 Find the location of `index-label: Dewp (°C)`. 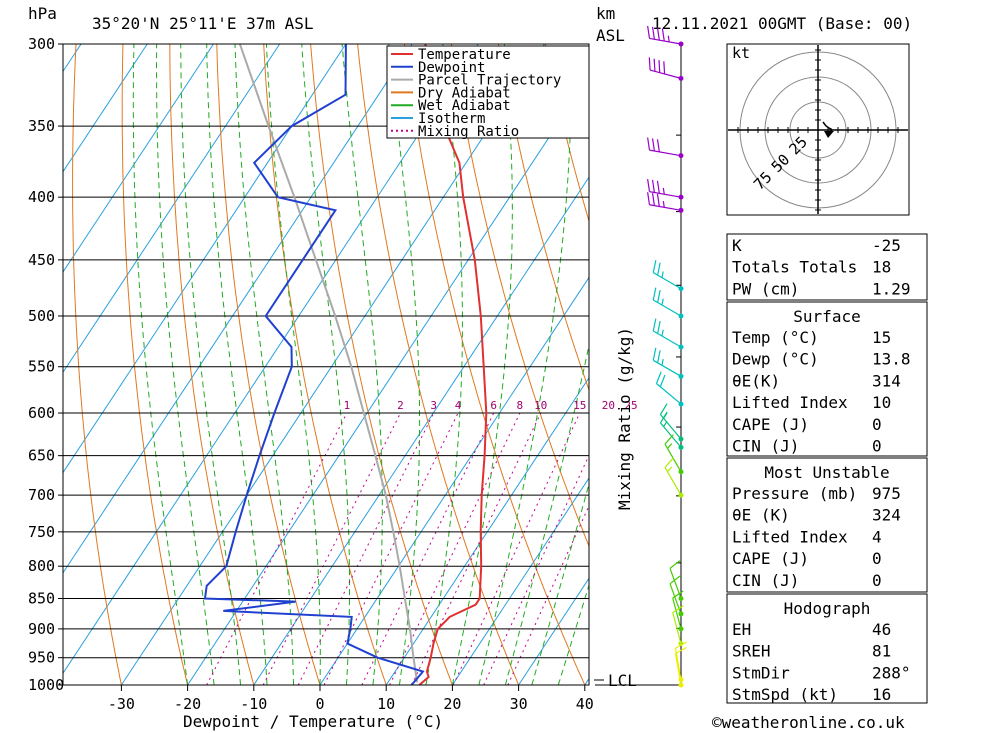

index-label: Dewp (°C) is located at coordinates (775, 359).